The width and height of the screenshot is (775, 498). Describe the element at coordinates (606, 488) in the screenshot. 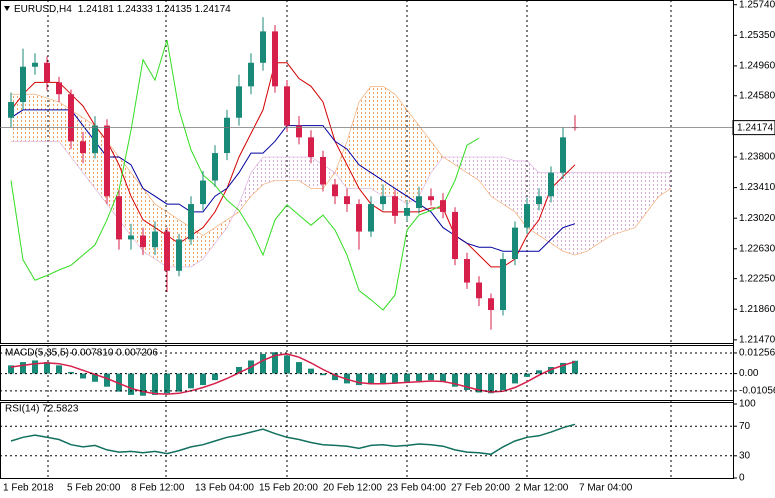

I see `x-tick-label: 7 Mar 04:00` at that location.